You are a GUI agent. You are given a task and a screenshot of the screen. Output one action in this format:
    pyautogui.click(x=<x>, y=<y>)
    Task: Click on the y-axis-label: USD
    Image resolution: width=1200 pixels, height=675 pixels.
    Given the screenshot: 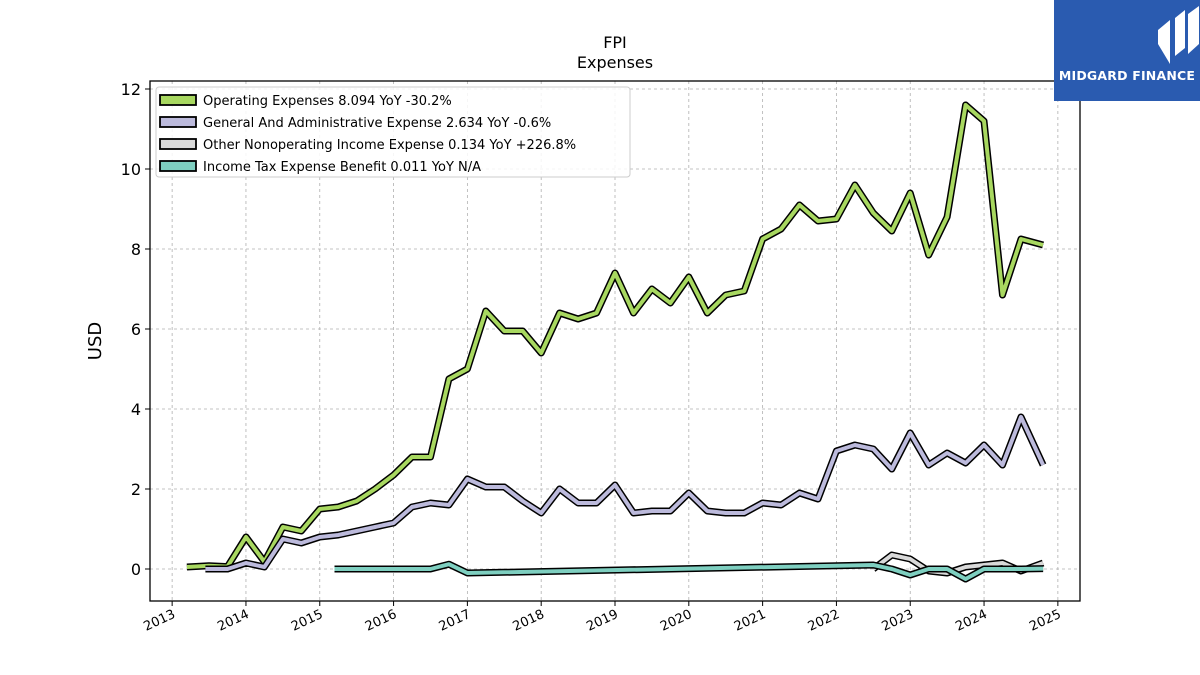 What is the action you would take?
    pyautogui.click(x=95, y=341)
    